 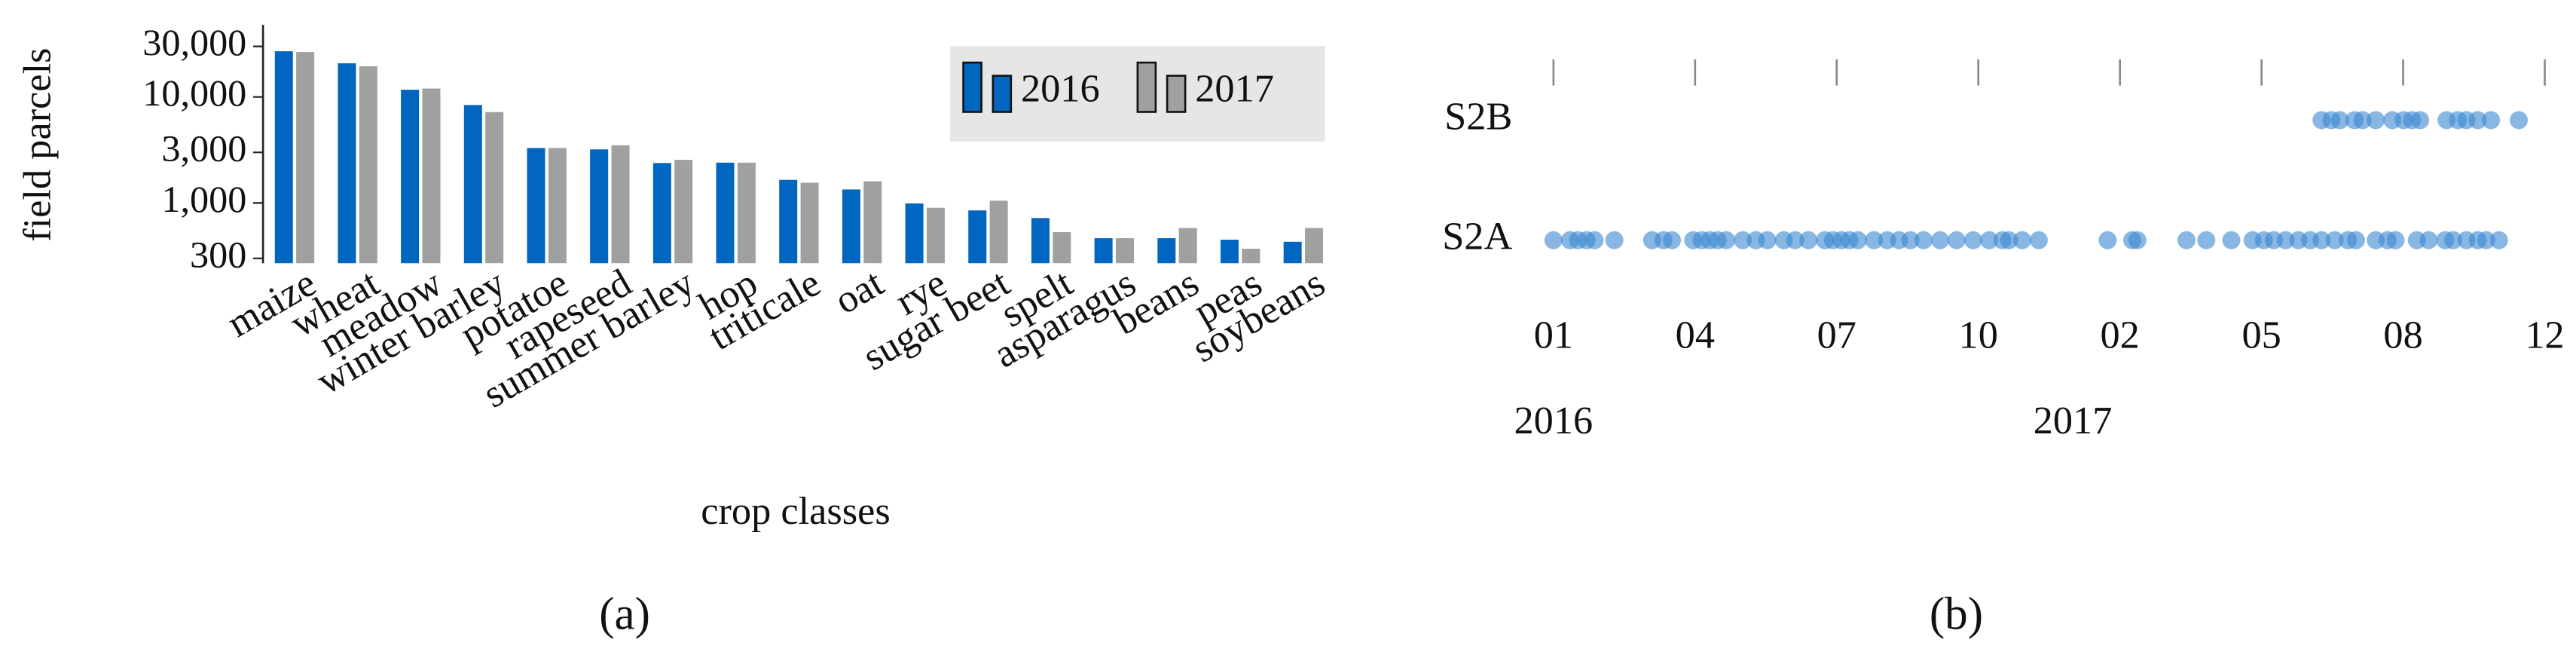 I want to click on x-tick-label: 02, so click(x=2120, y=335).